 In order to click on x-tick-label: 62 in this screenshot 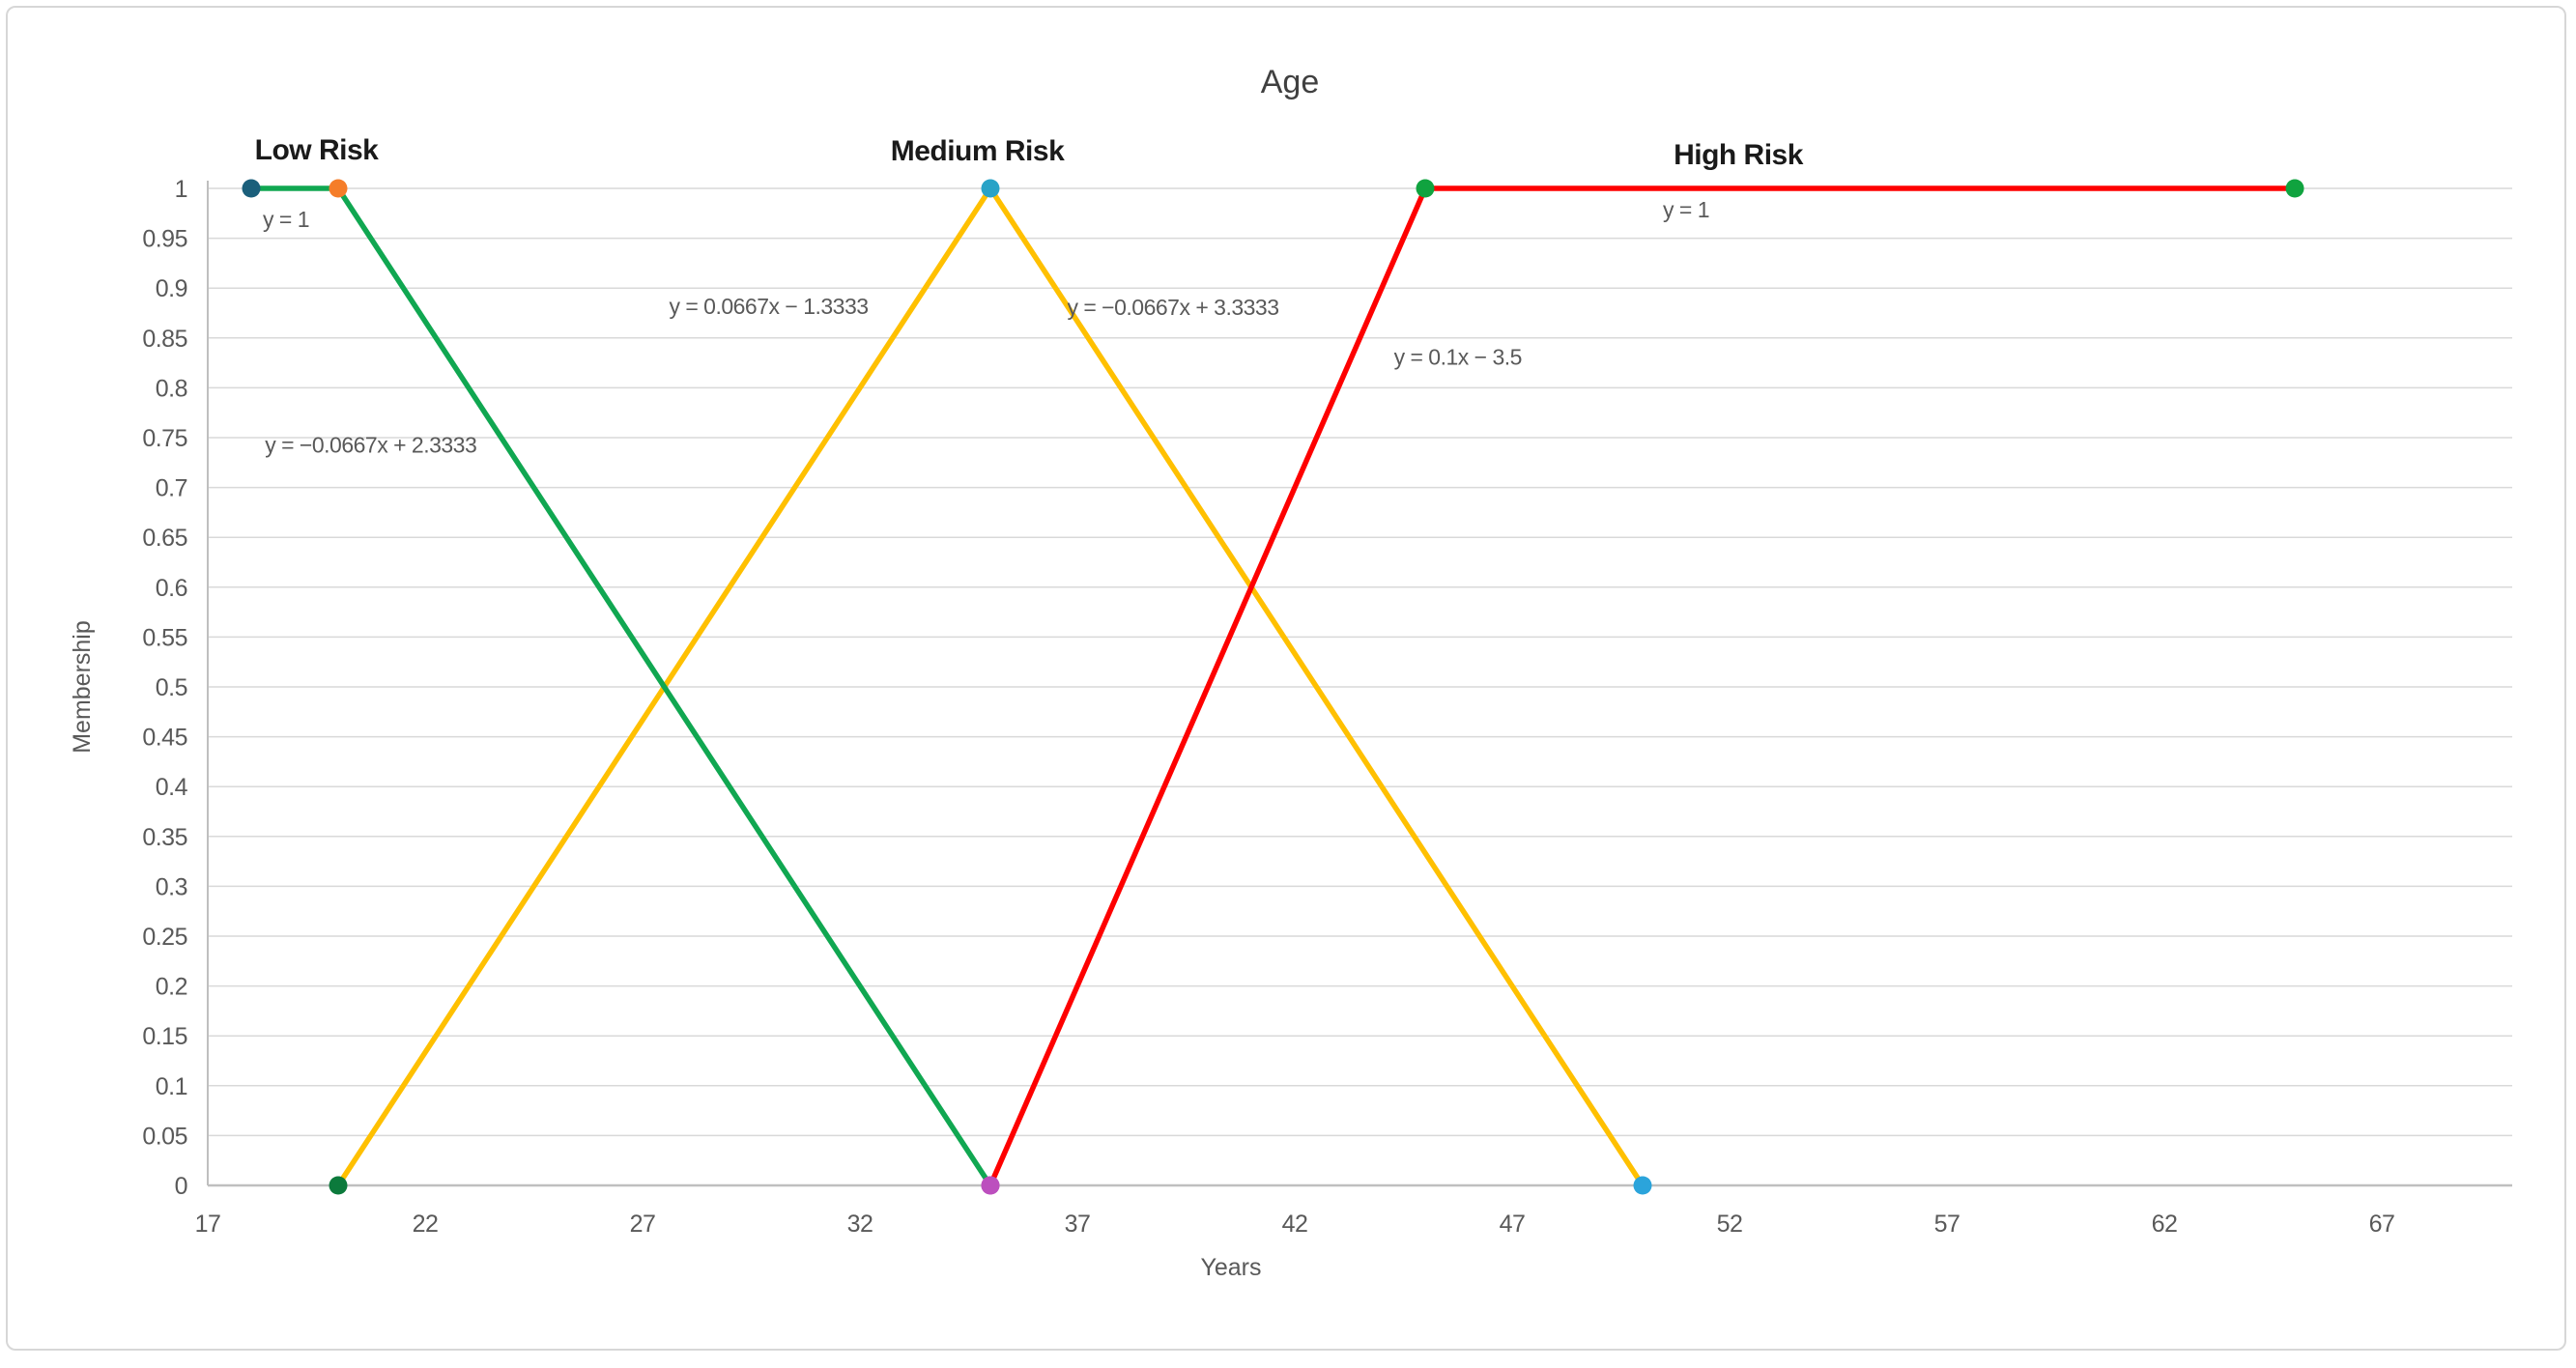, I will do `click(2165, 1224)`.